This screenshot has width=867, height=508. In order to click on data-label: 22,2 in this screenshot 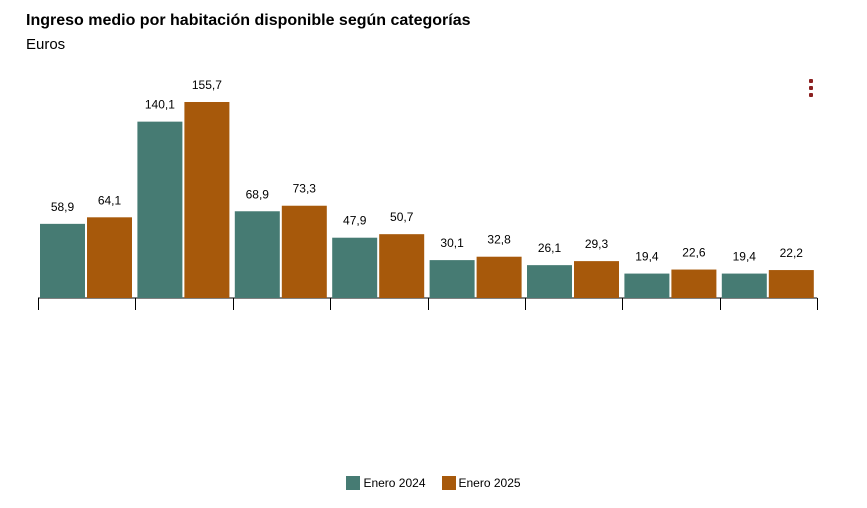, I will do `click(792, 253)`.